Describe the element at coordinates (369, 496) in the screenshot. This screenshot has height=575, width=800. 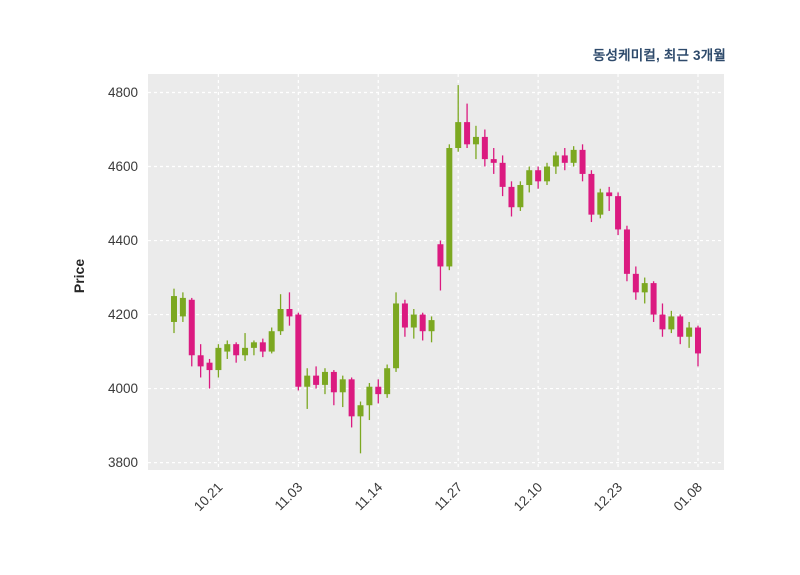
I see `x-tick-label: 11.14` at that location.